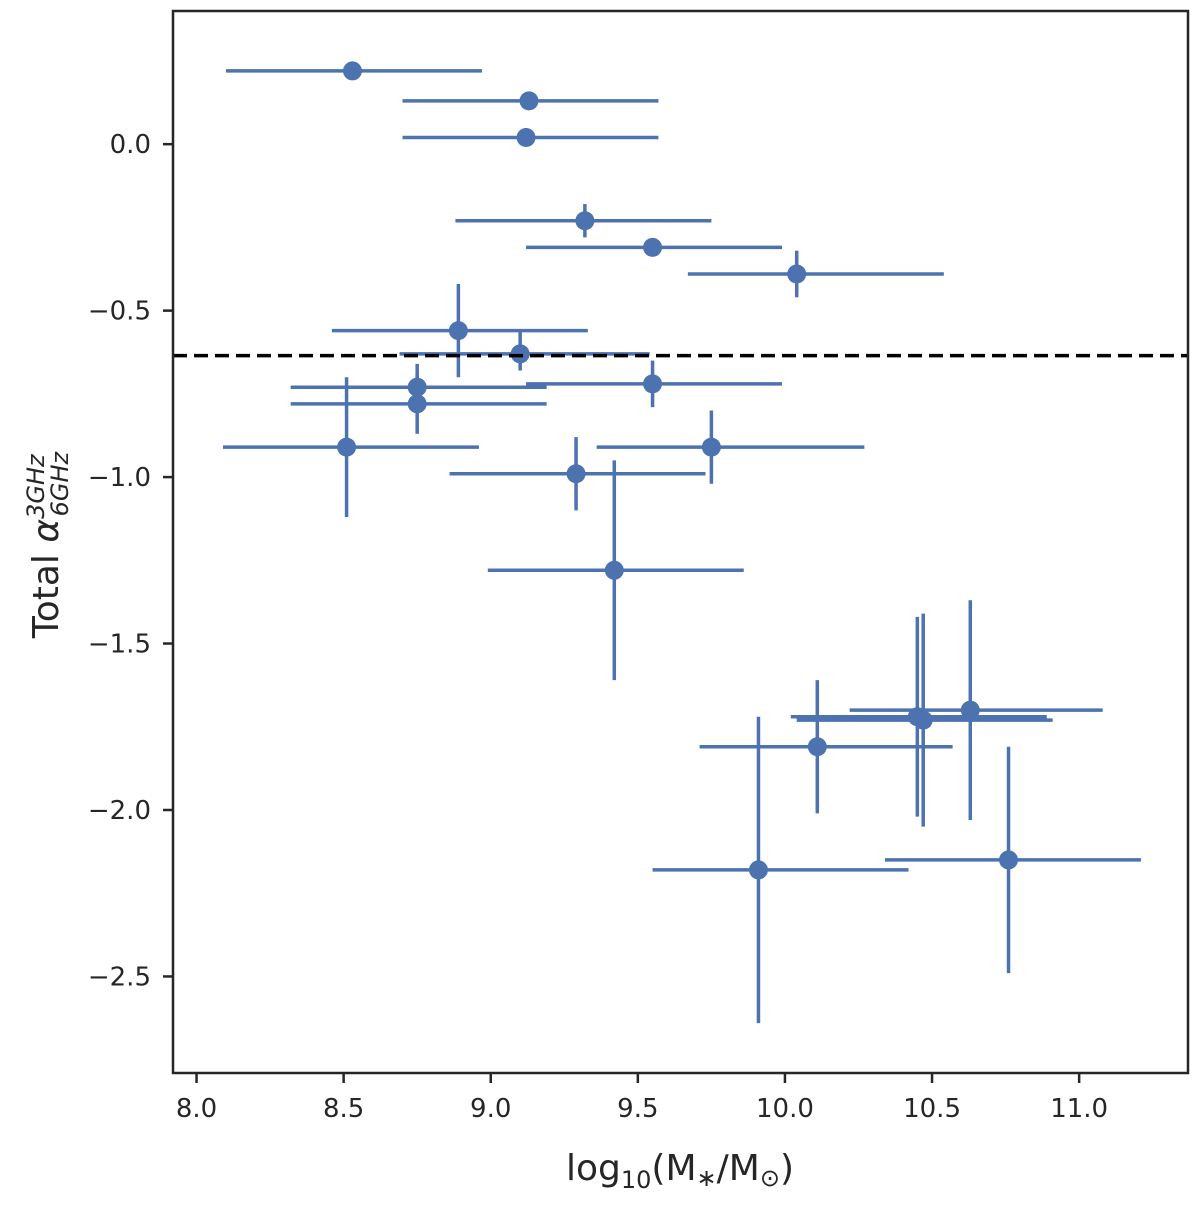 This screenshot has height=1207, width=1200. I want to click on y-axis-label-sup: 3GHz, so click(36, 486).